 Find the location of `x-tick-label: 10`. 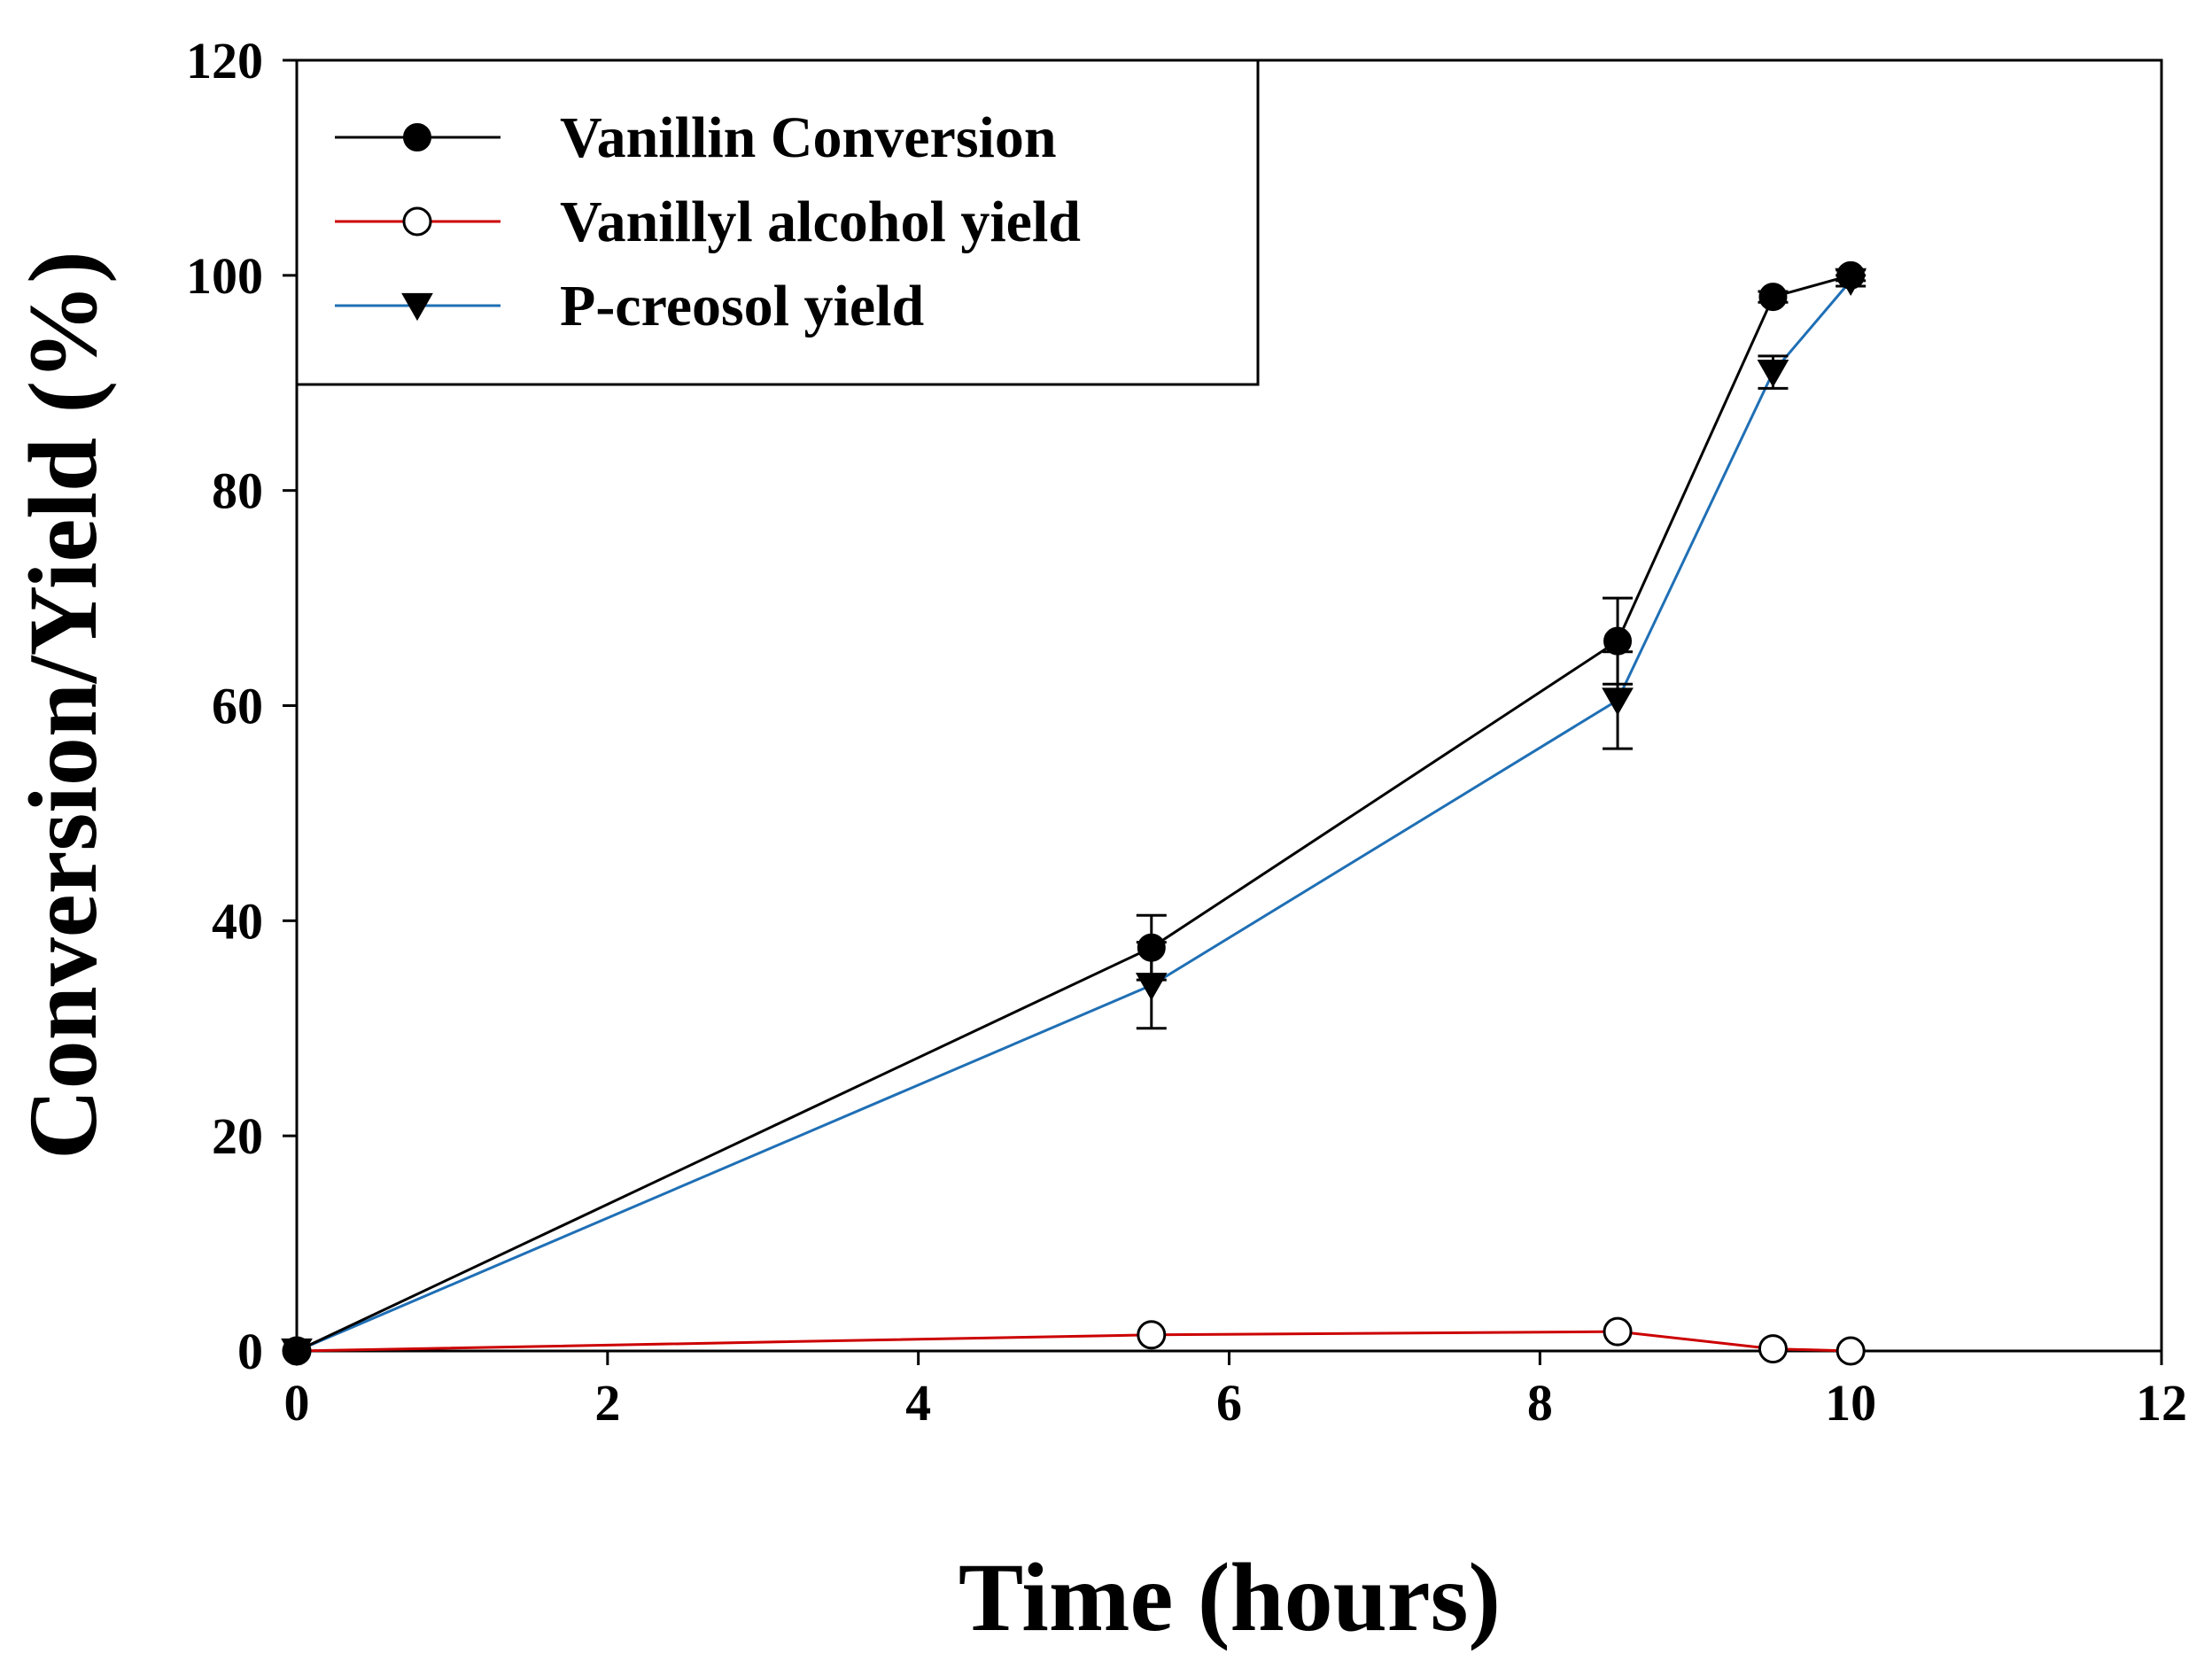

x-tick-label: 10 is located at coordinates (1850, 1403).